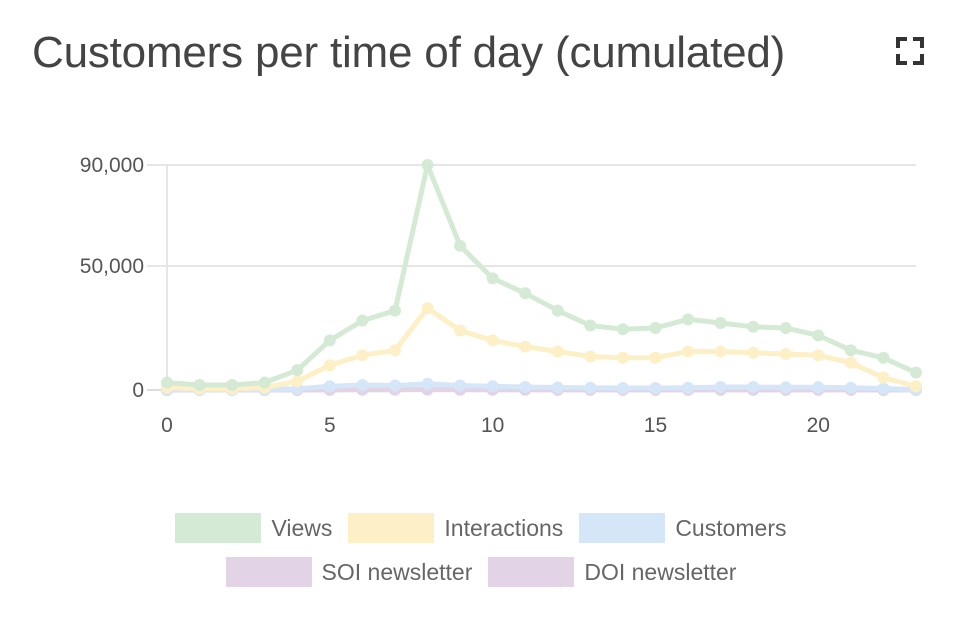 Image resolution: width=962 pixels, height=638 pixels. I want to click on y-axis: 0 50,000 90,000, so click(112, 278).